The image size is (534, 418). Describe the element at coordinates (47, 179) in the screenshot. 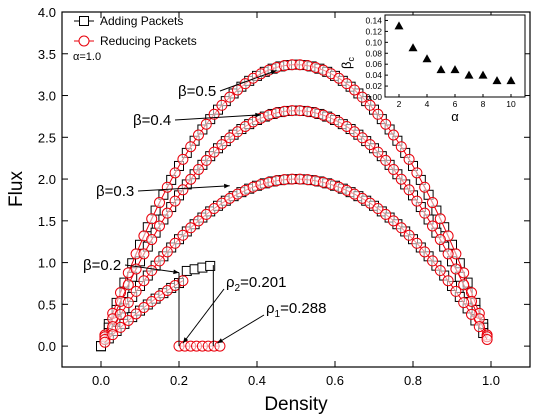

I see `y-tick-label: 2.0` at that location.